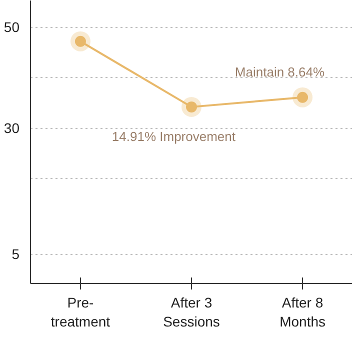 This screenshot has width=352, height=338. Describe the element at coordinates (80, 312) in the screenshot. I see `x-tick-label: Pre- treatment` at that location.